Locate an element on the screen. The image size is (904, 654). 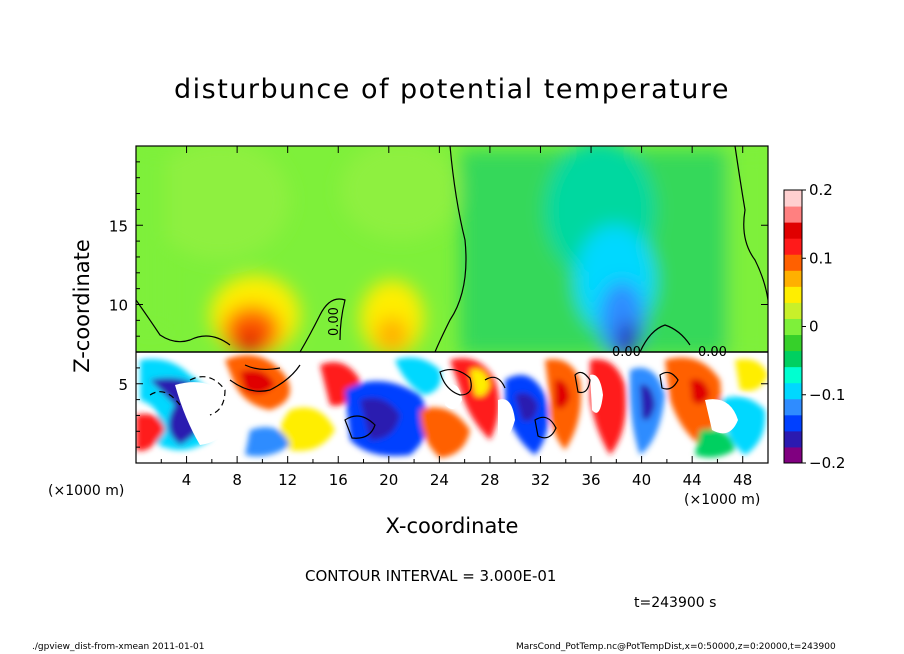
turbulent-patches is located at coordinates (452, 406).